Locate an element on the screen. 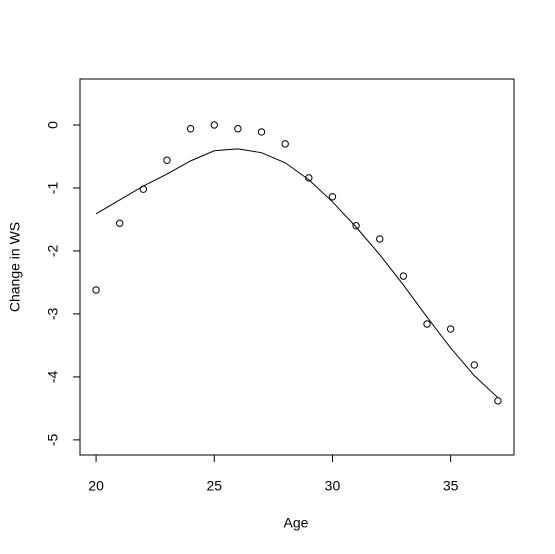  x-tick-label: 35 is located at coordinates (451, 486).